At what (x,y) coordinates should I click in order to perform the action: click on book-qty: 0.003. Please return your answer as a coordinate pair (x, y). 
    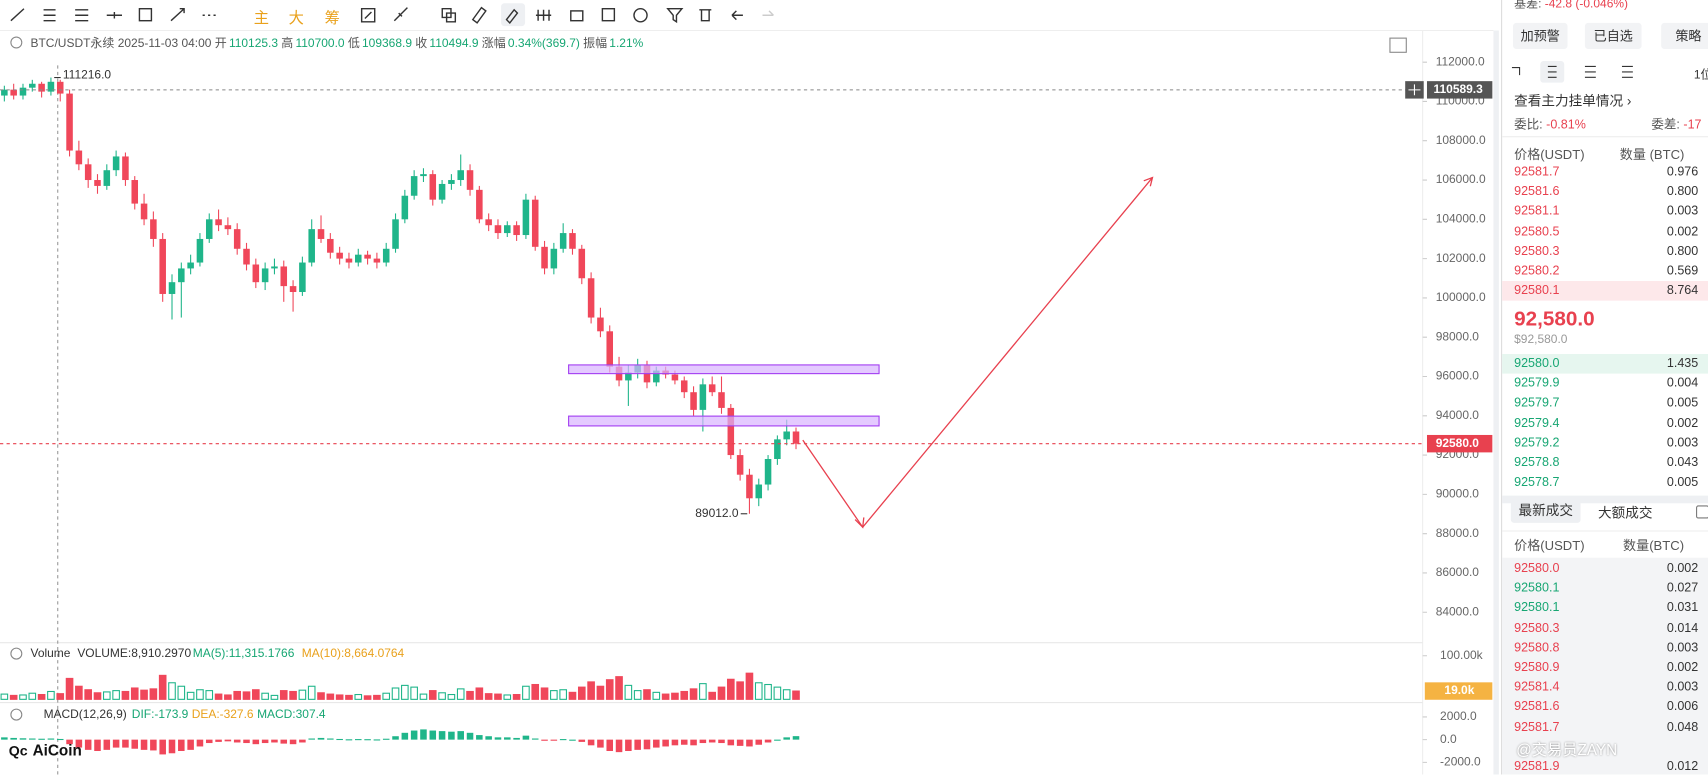
    Looking at the image, I should click on (1682, 212).